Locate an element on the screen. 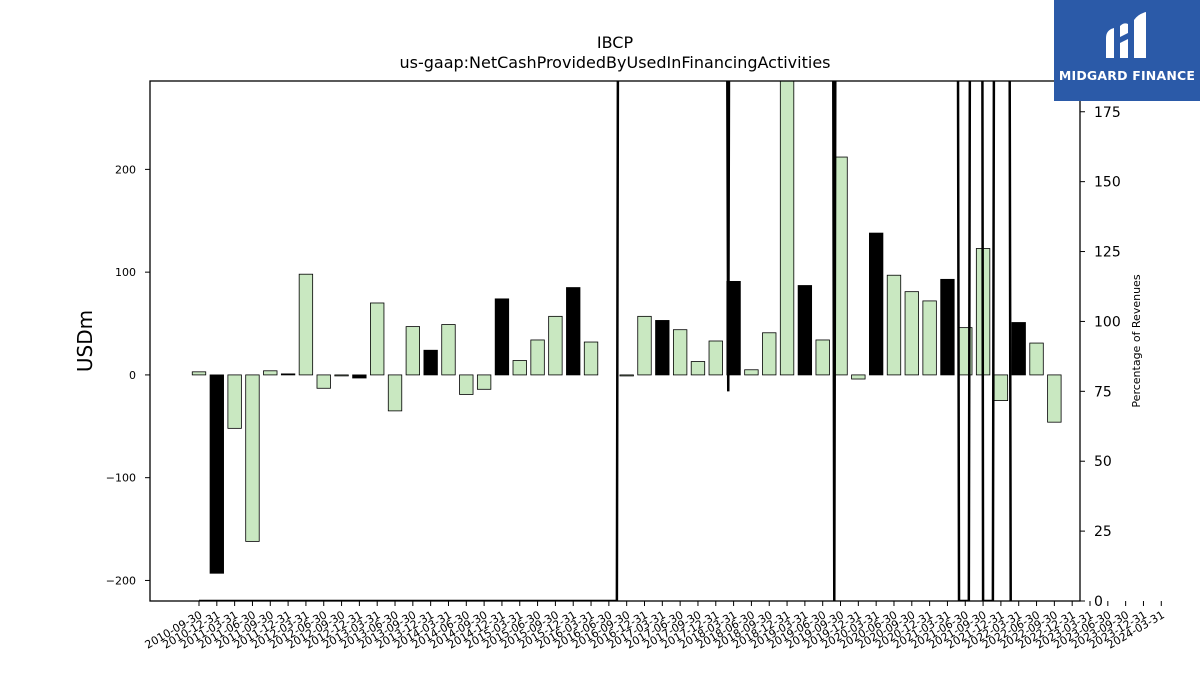 The height and width of the screenshot is (675, 1200). y2-tick-label: 75 is located at coordinates (1103, 392).